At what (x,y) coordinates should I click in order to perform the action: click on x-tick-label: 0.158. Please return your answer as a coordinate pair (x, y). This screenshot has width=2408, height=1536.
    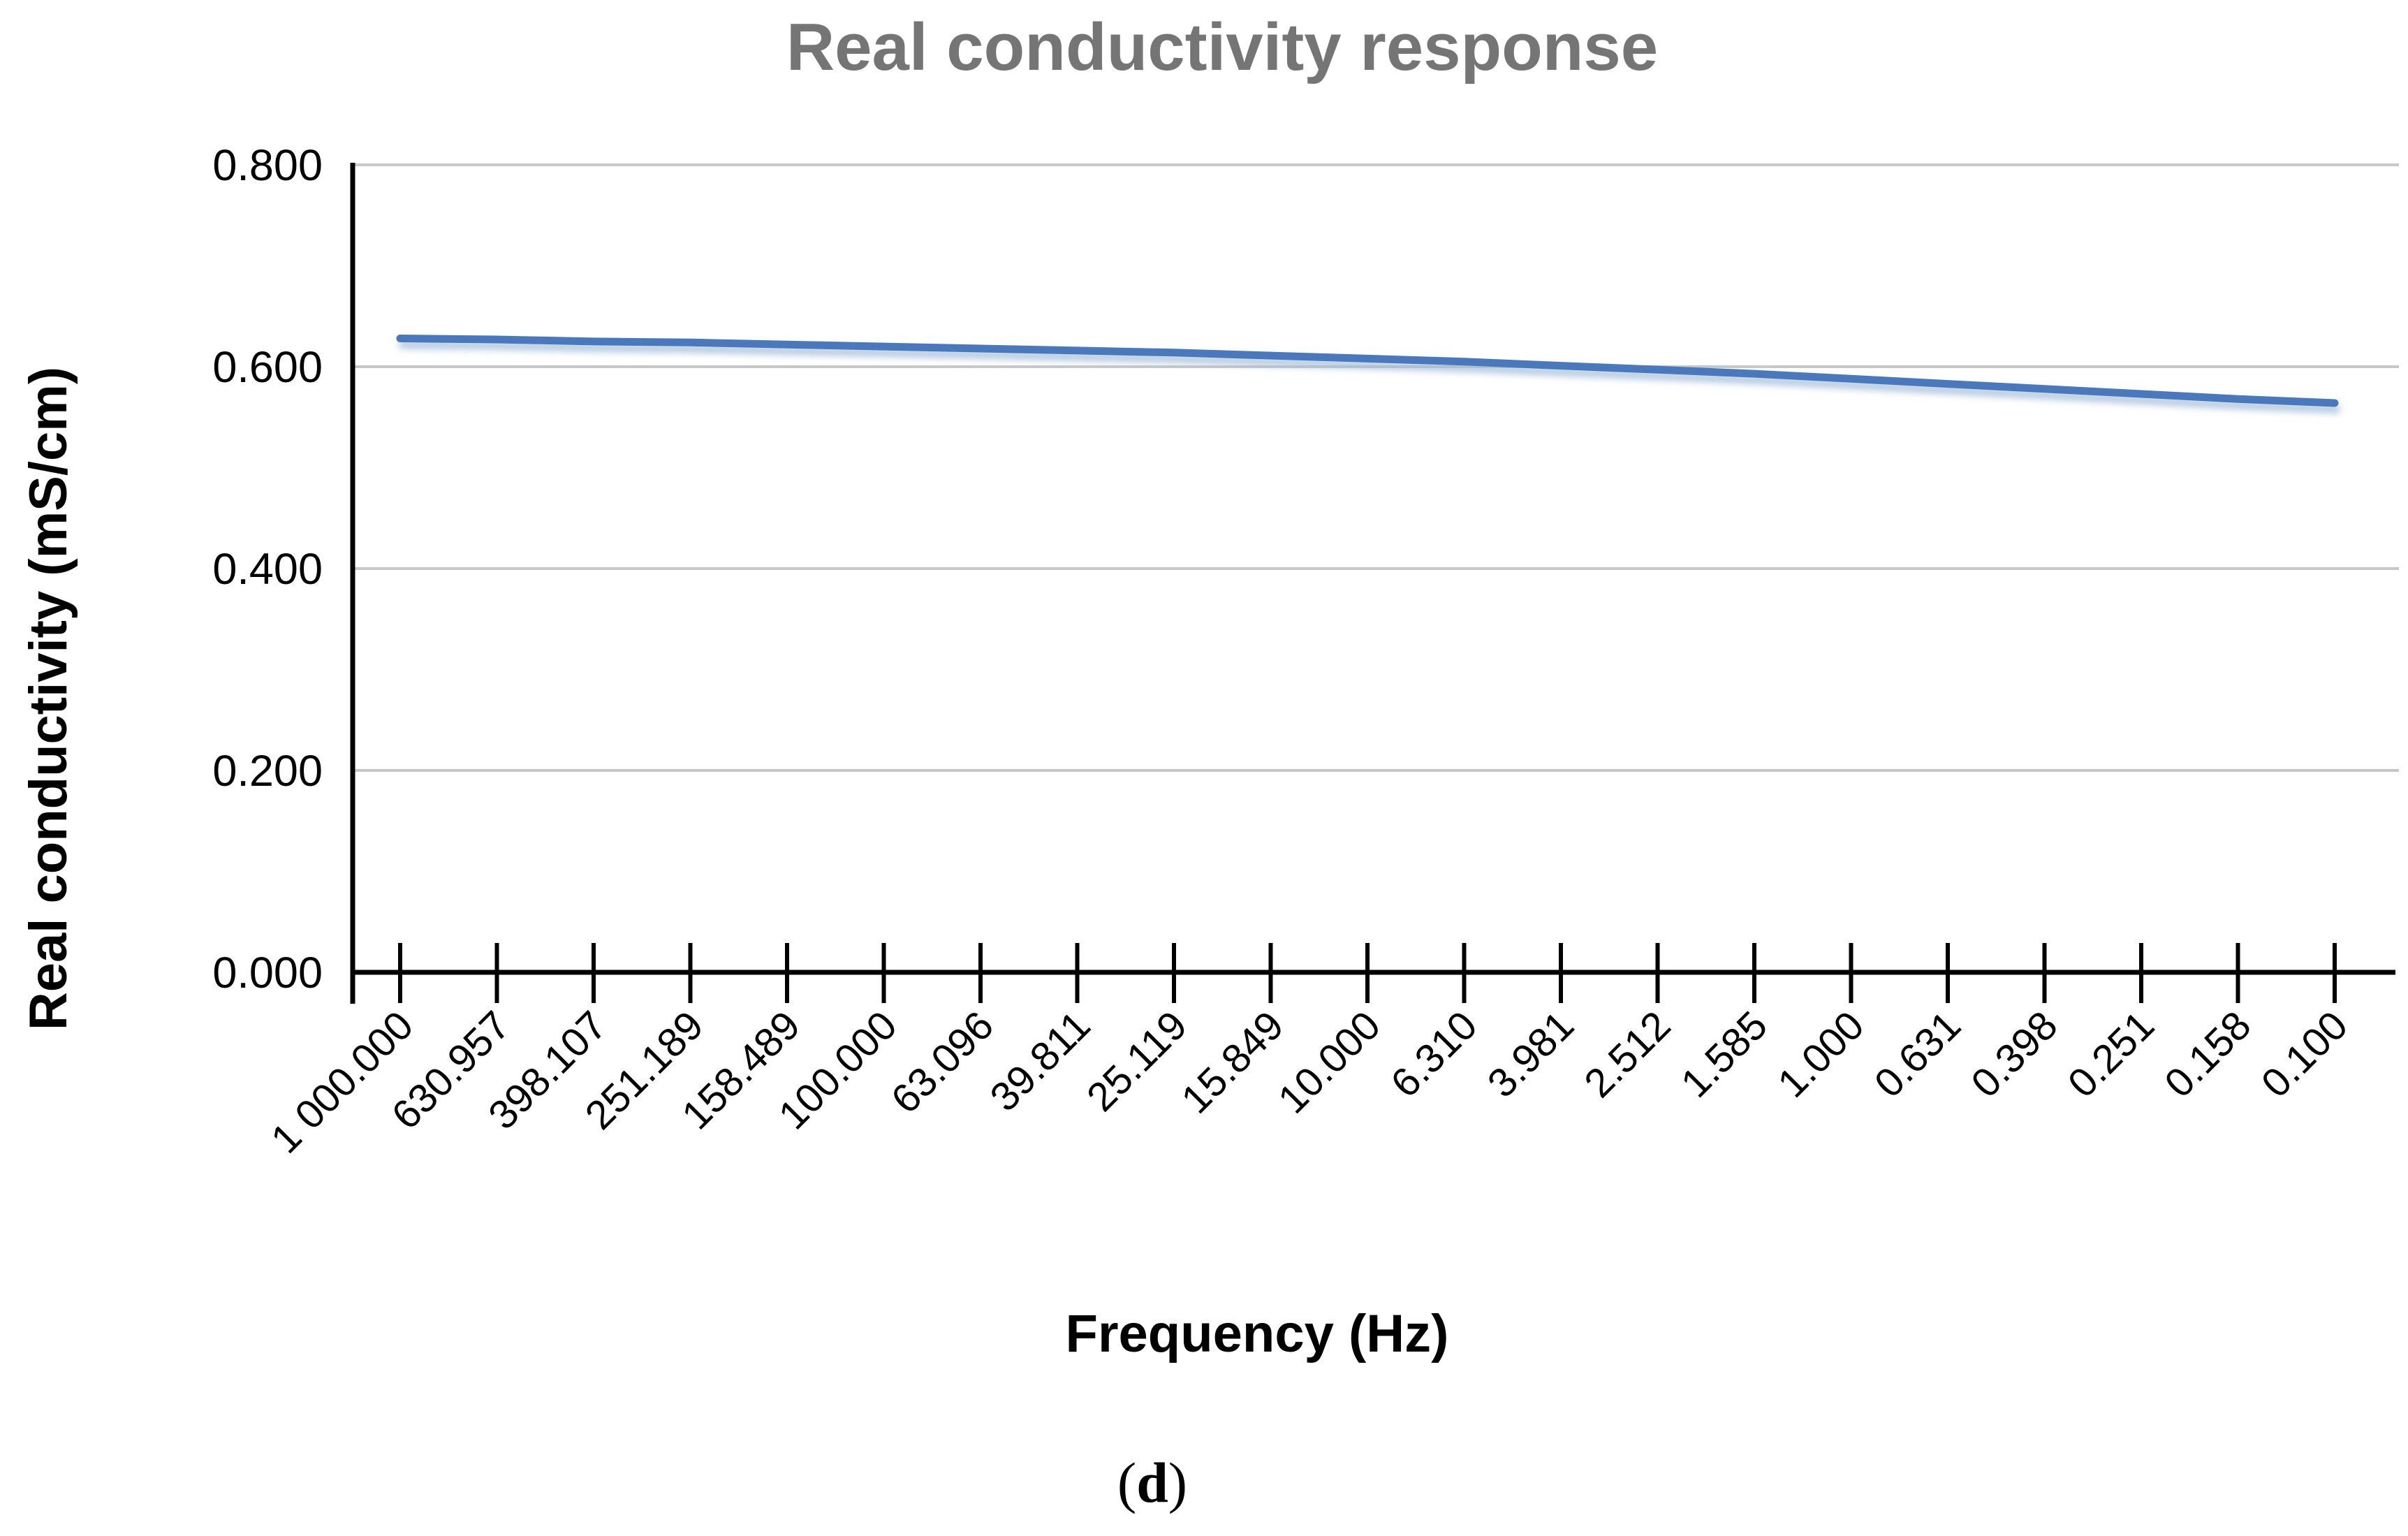
    Looking at the image, I should click on (2208, 1054).